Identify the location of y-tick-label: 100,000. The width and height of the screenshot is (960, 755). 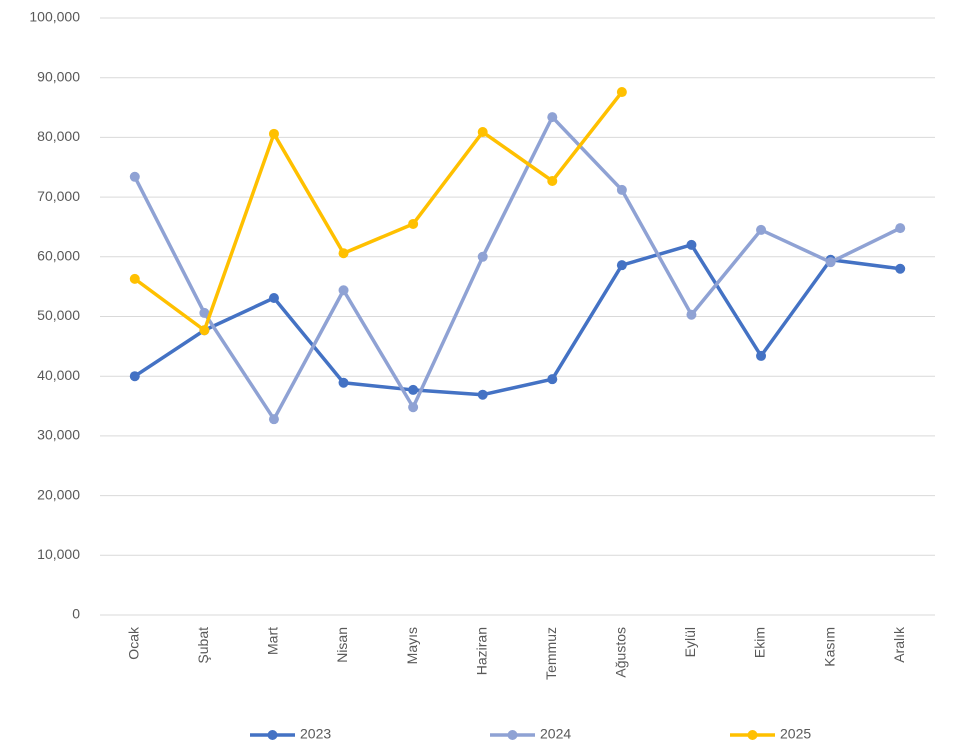
(54, 17).